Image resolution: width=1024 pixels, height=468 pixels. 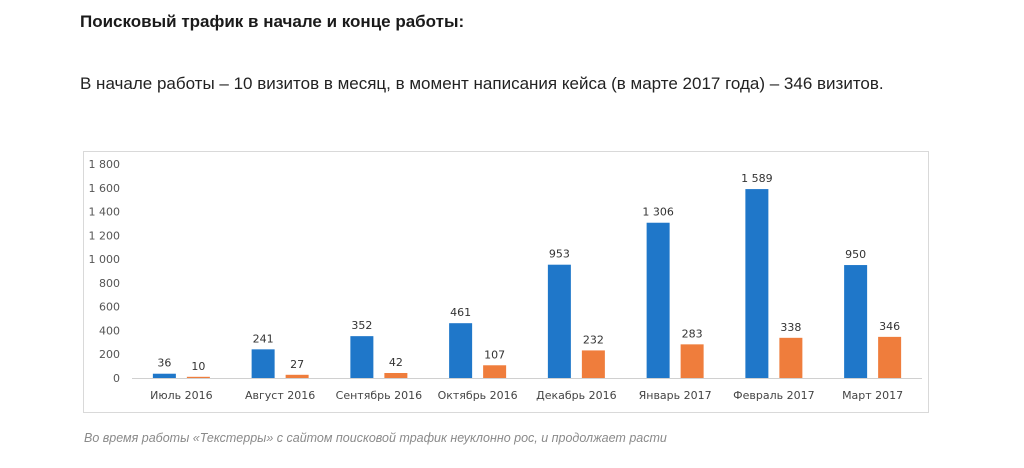 I want to click on data-label: 241, so click(x=263, y=338).